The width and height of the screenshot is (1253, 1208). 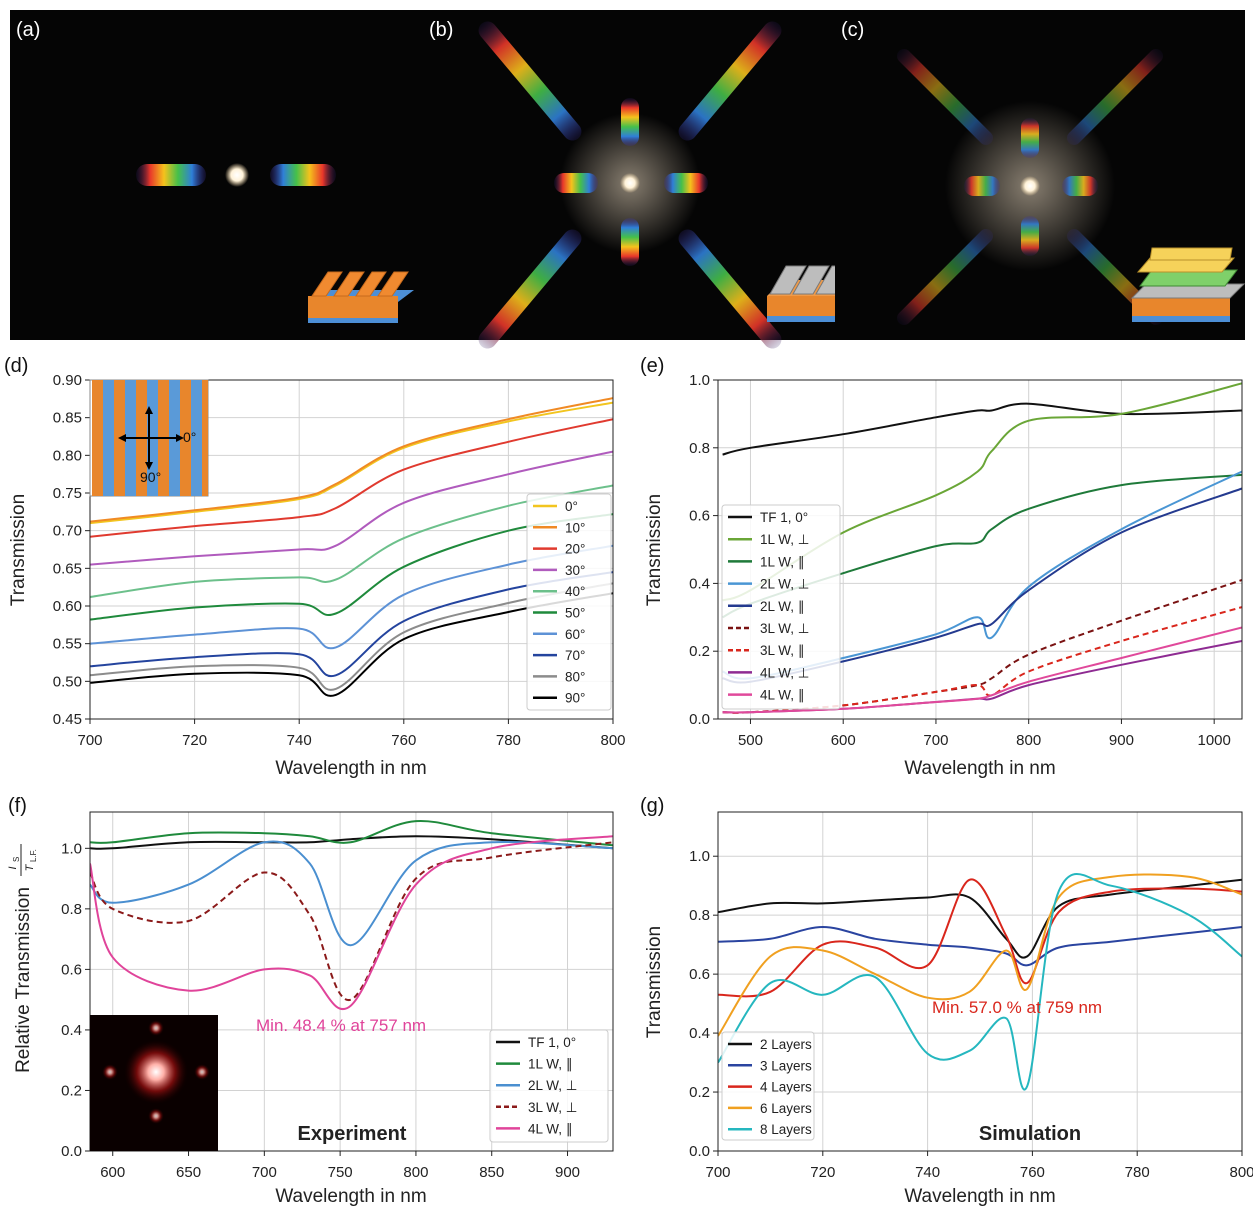 I want to click on series-f, so click(x=351, y=914).